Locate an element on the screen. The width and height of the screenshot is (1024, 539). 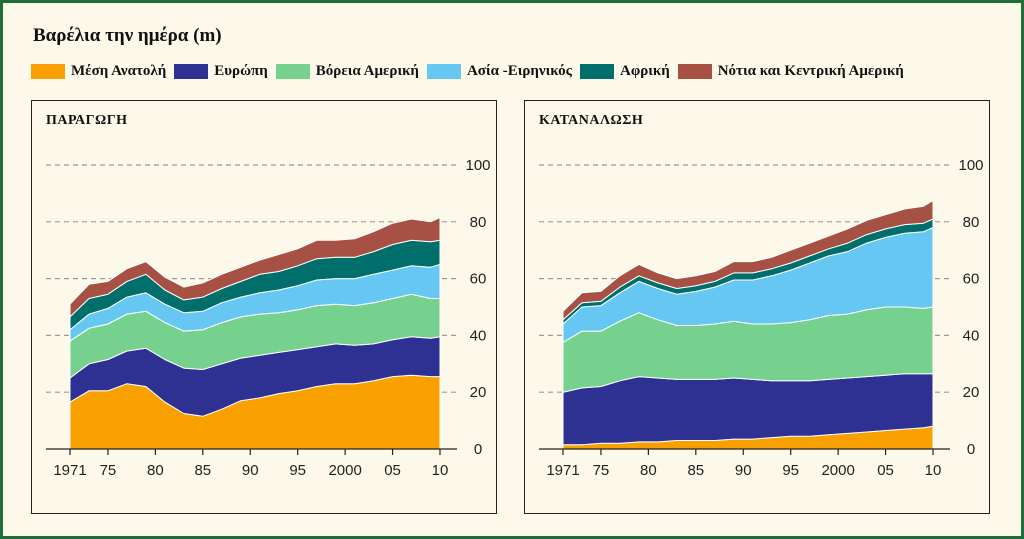
legend-item-north-america: Βόρεια Αμερική is located at coordinates (347, 71).